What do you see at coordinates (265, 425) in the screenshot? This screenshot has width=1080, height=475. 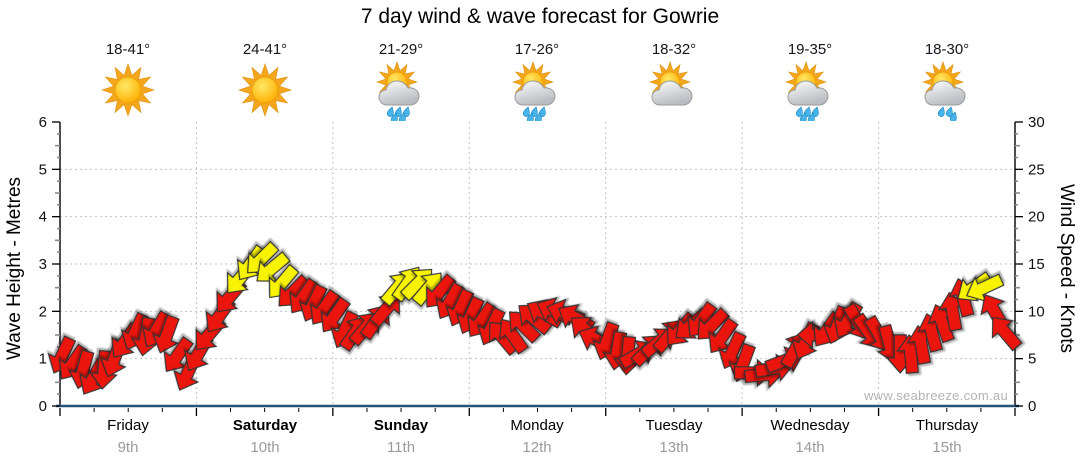 I see `day-name: Saturday` at bounding box center [265, 425].